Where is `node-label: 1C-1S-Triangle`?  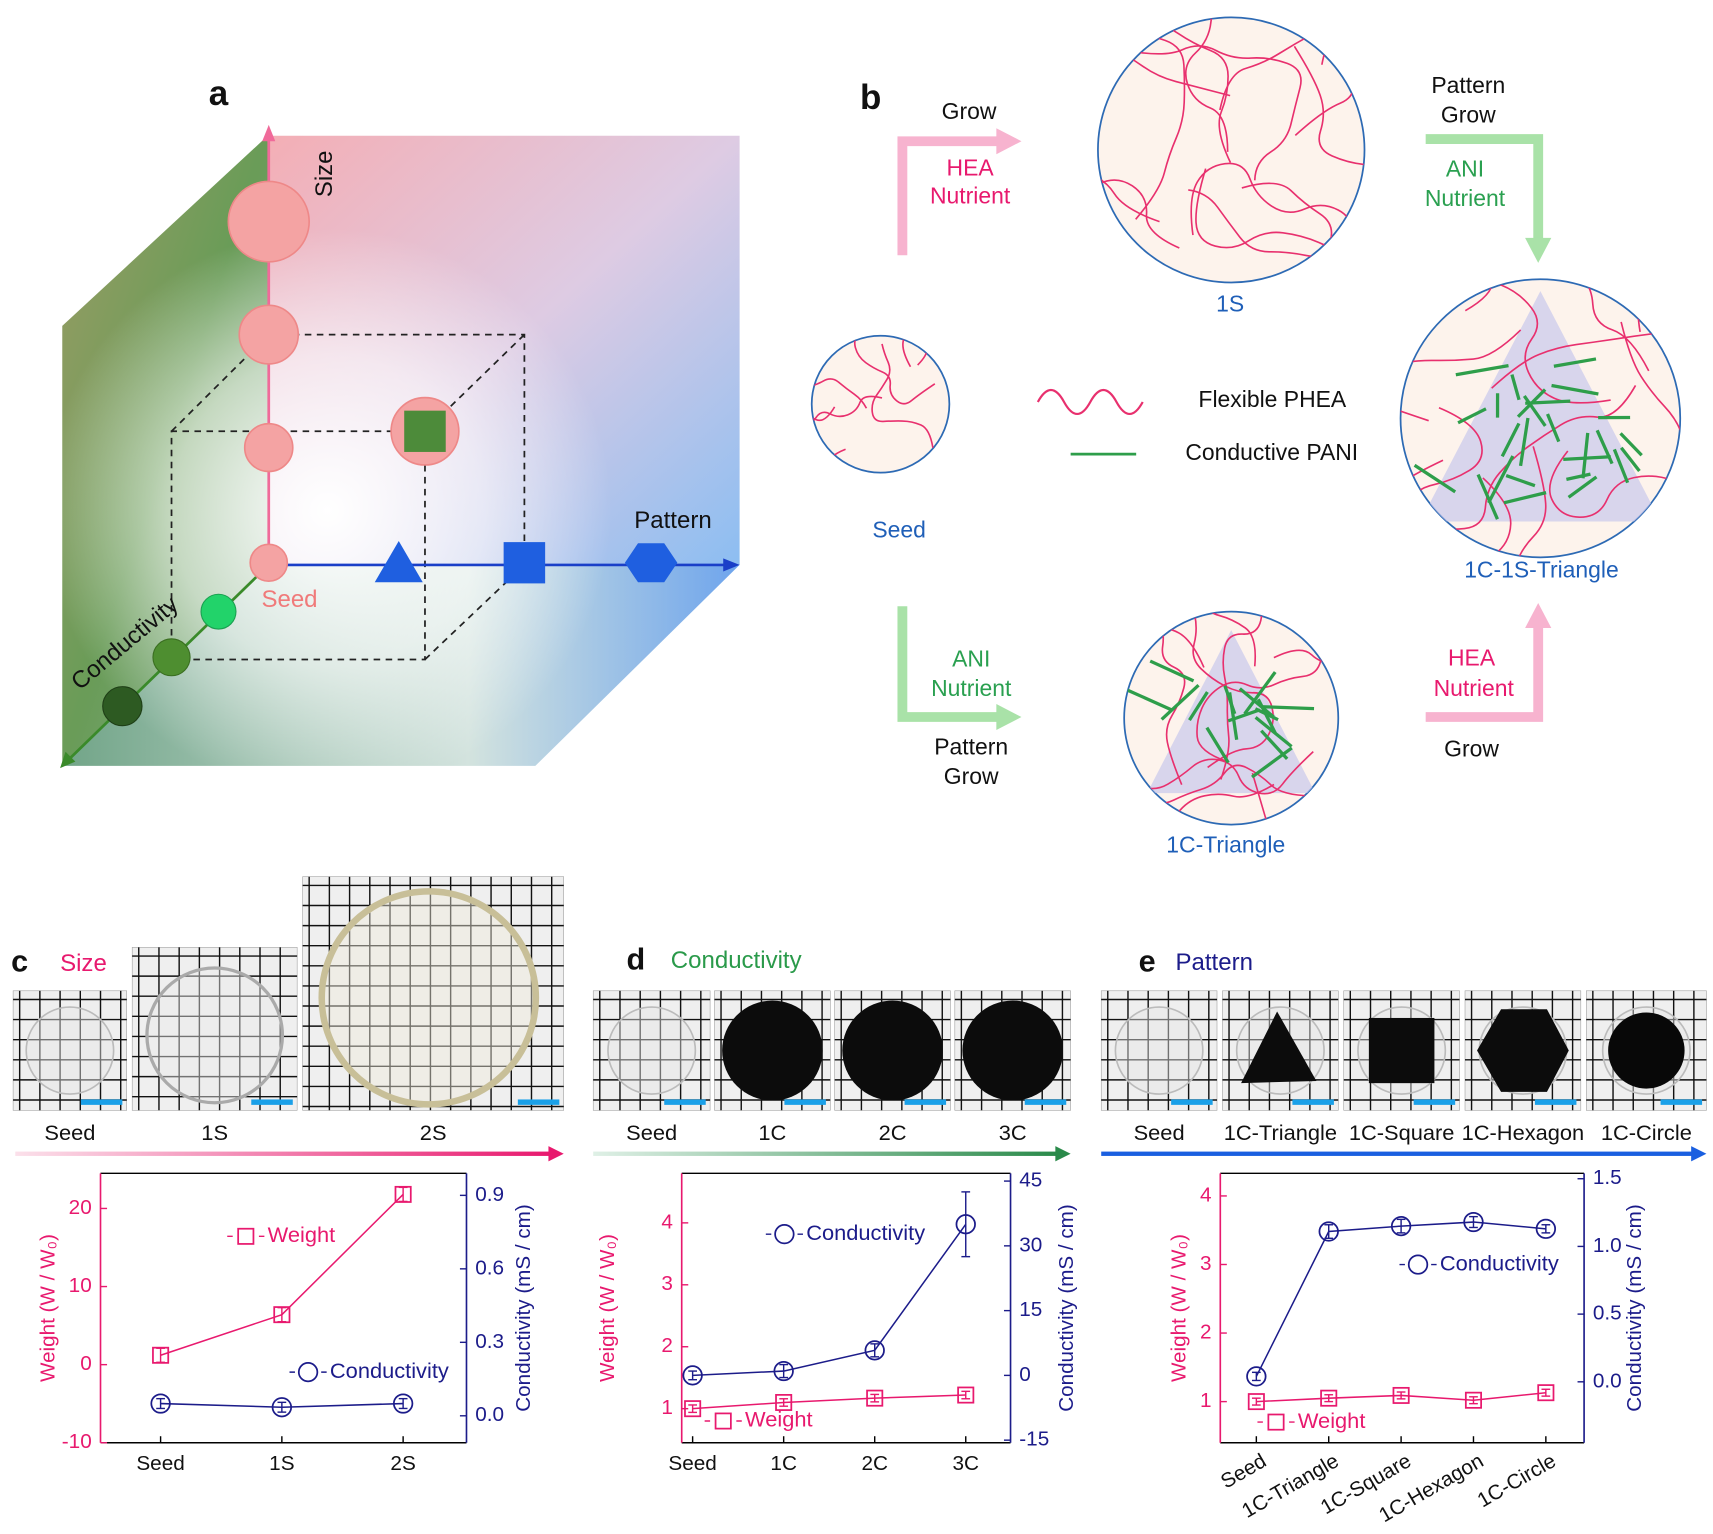
node-label: 1C-1S-Triangle is located at coordinates (1541, 570).